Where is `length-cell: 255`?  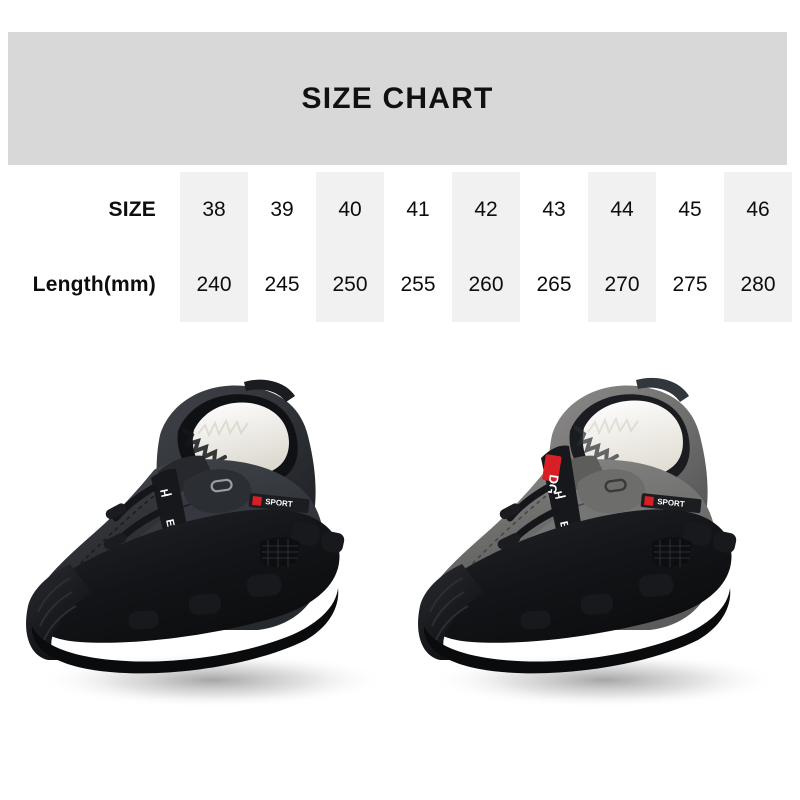 length-cell: 255 is located at coordinates (418, 284).